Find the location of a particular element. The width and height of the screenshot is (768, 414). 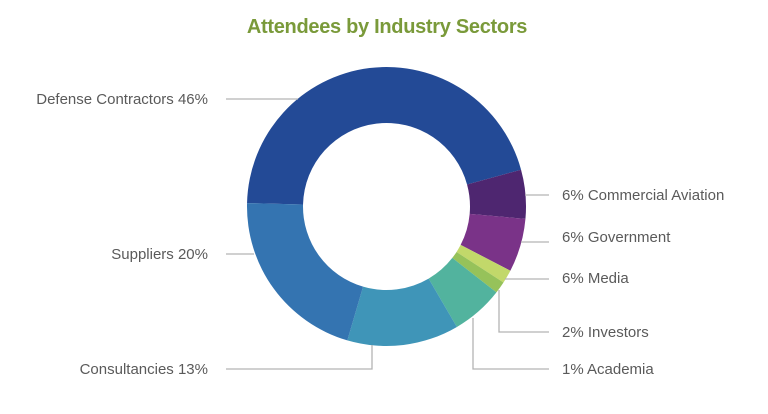

slice-academia is located at coordinates (462, 292).